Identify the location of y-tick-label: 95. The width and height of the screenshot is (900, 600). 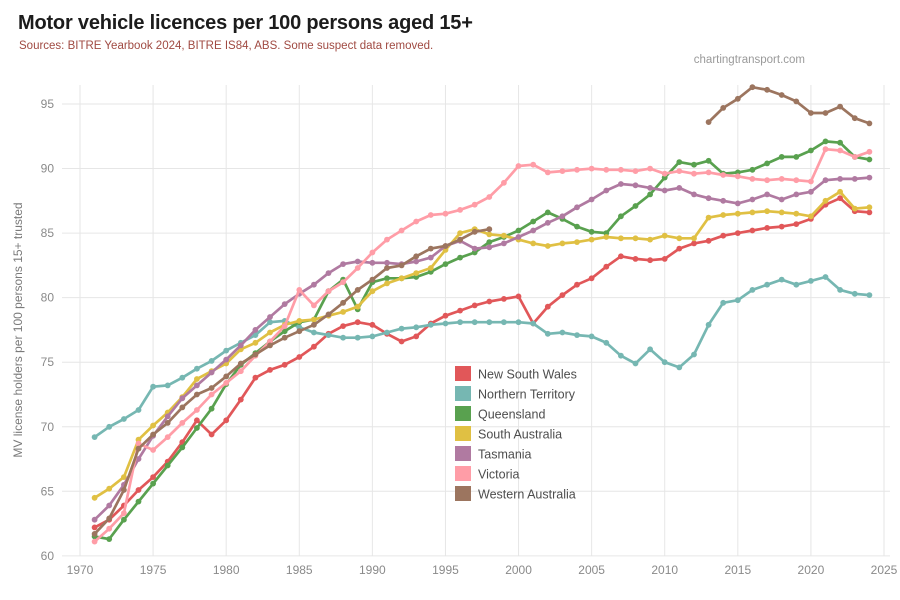
(48, 104).